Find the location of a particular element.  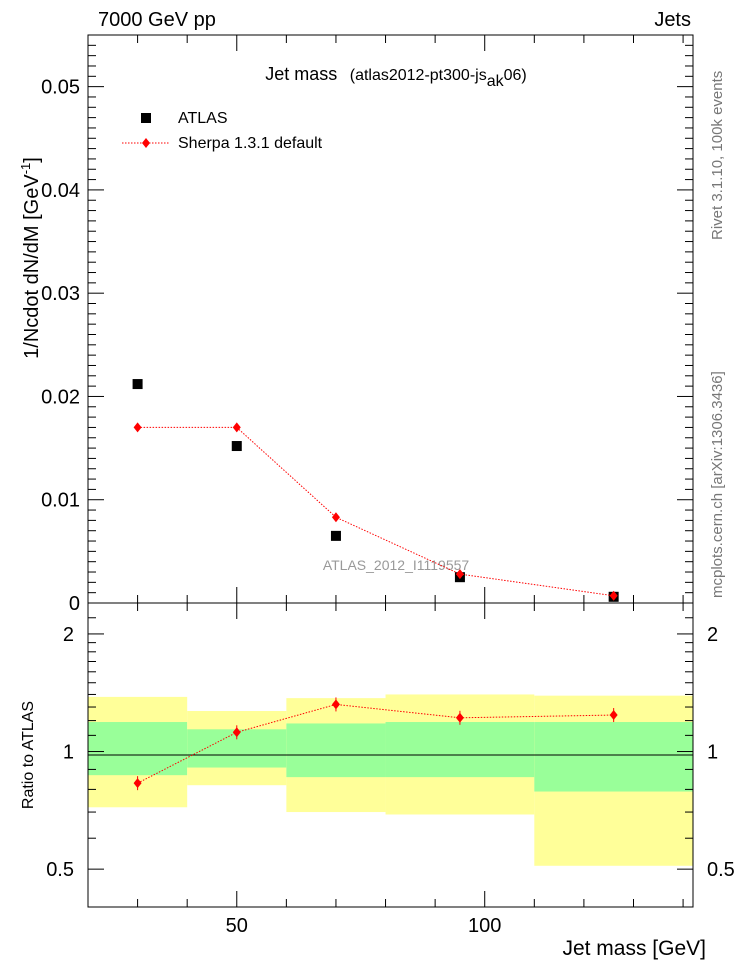

title-sub: ak is located at coordinates (496, 81).